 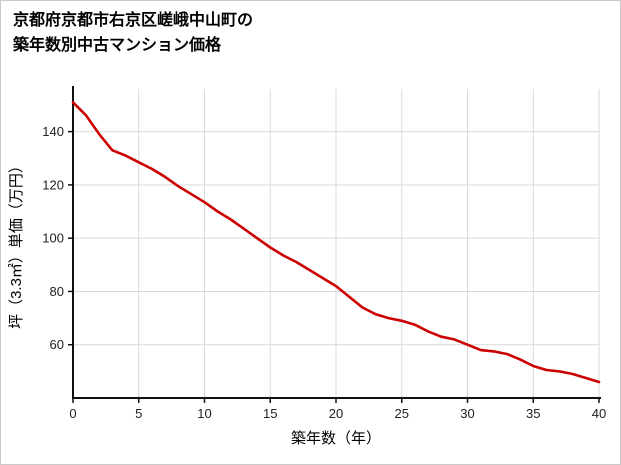 What do you see at coordinates (53, 131) in the screenshot?
I see `y-tick-label: 140` at bounding box center [53, 131].